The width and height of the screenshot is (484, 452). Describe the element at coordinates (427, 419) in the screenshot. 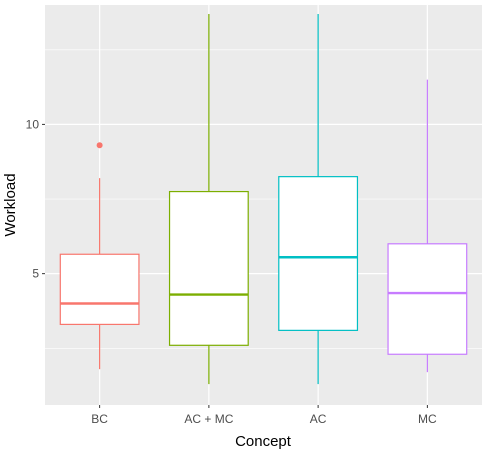

I see `x-tick-label: MC` at that location.